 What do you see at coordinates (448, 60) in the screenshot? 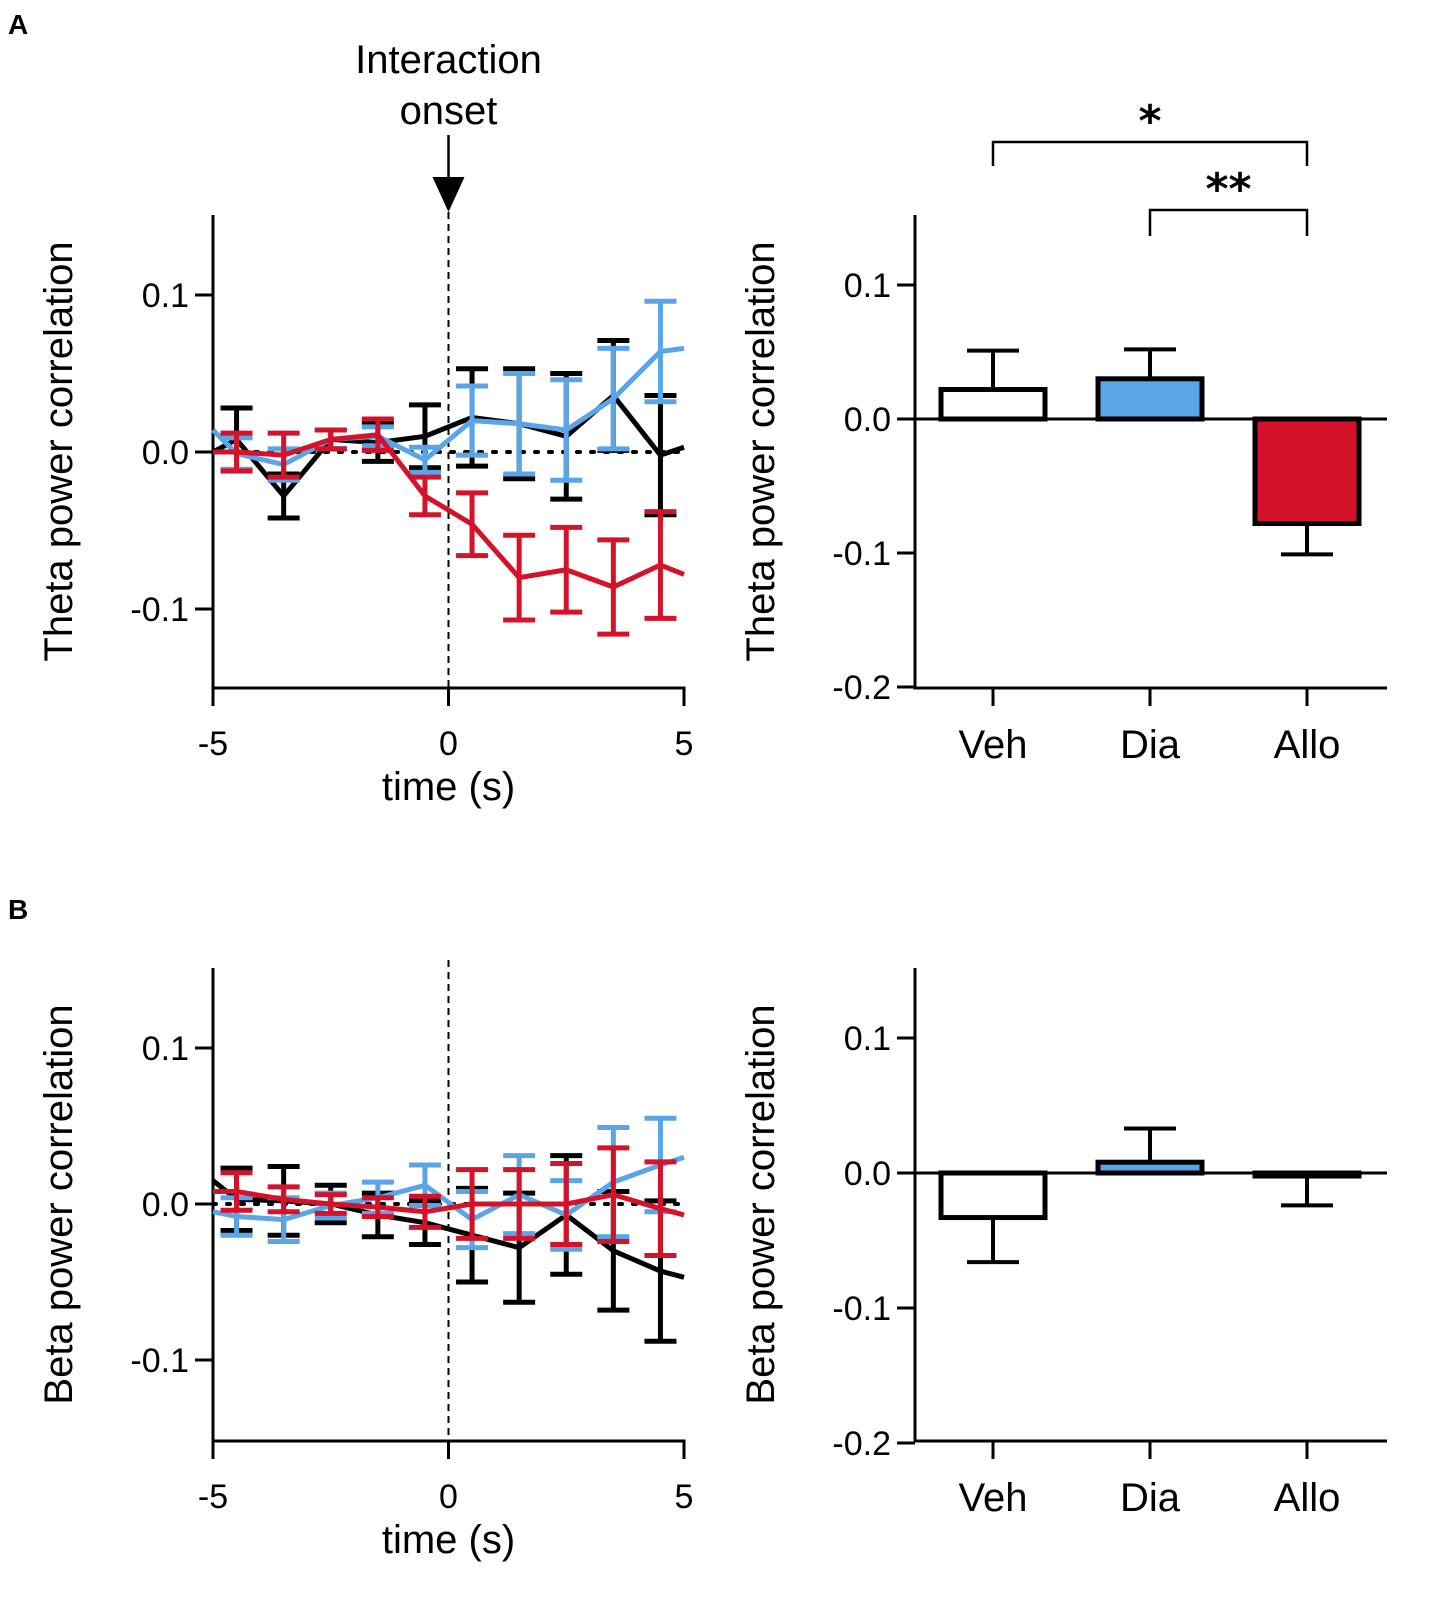
I see `onset-label-line1: Interaction` at bounding box center [448, 60].